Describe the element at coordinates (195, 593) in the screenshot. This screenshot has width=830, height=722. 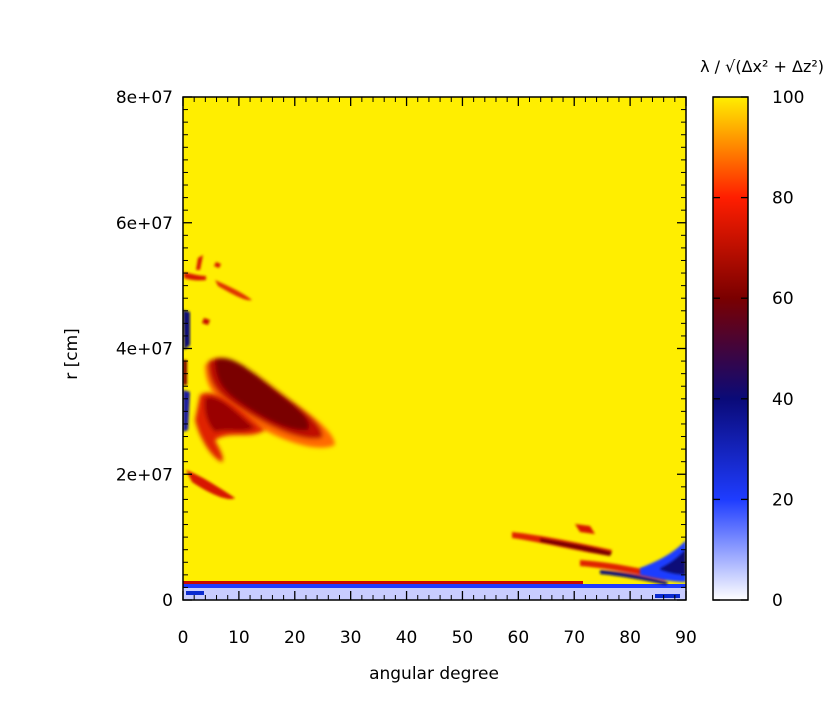
I see `bottom-boundary-mark-left` at that location.